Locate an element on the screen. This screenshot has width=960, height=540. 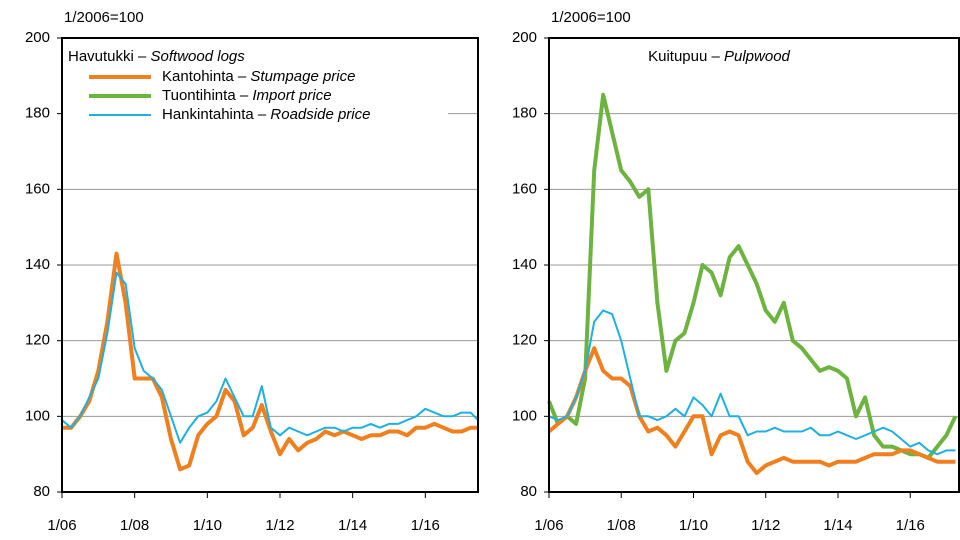
panel-title: Kuitupuu – Pulpwood is located at coordinates (719, 56).